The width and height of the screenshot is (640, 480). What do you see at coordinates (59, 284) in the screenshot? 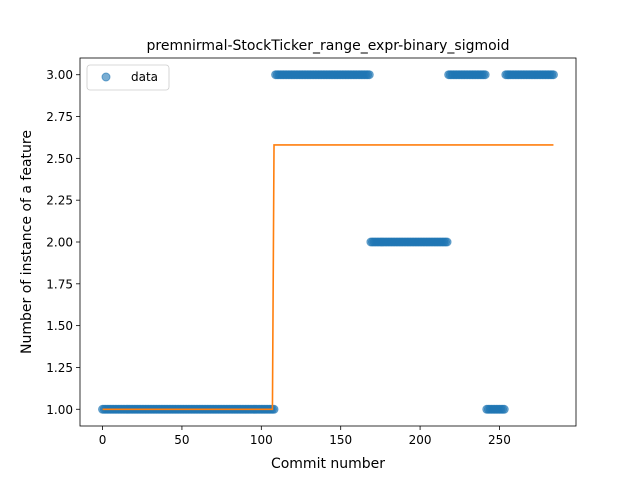
I see `y-tick-label: 1.75` at bounding box center [59, 284].